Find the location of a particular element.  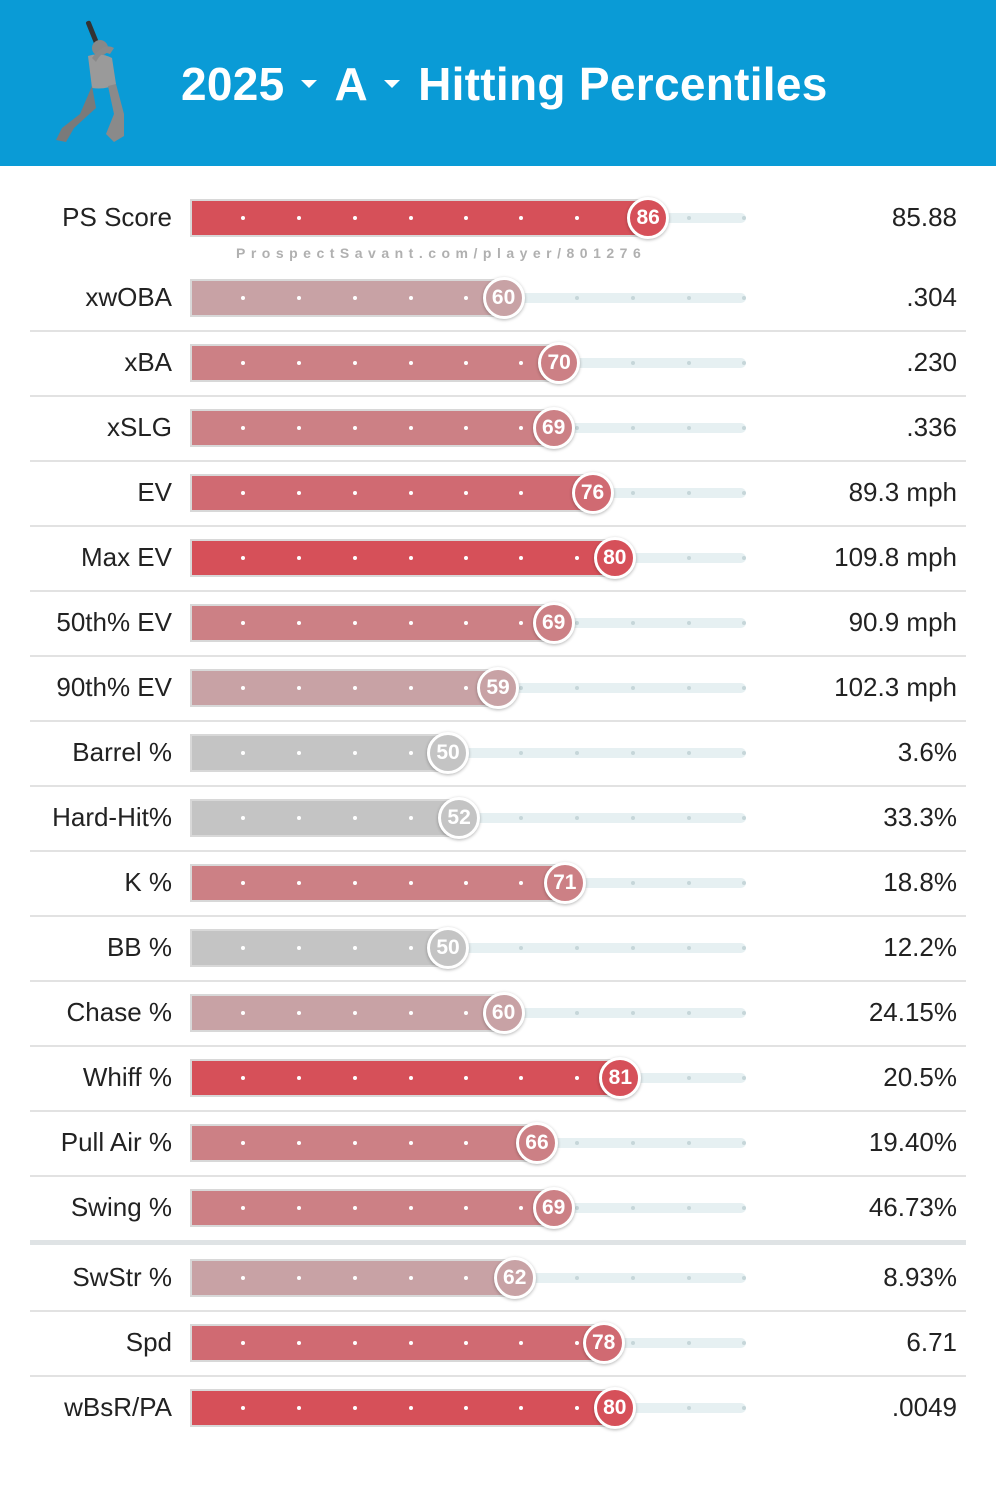

metric-value: 6.71 is located at coordinates (931, 1342).